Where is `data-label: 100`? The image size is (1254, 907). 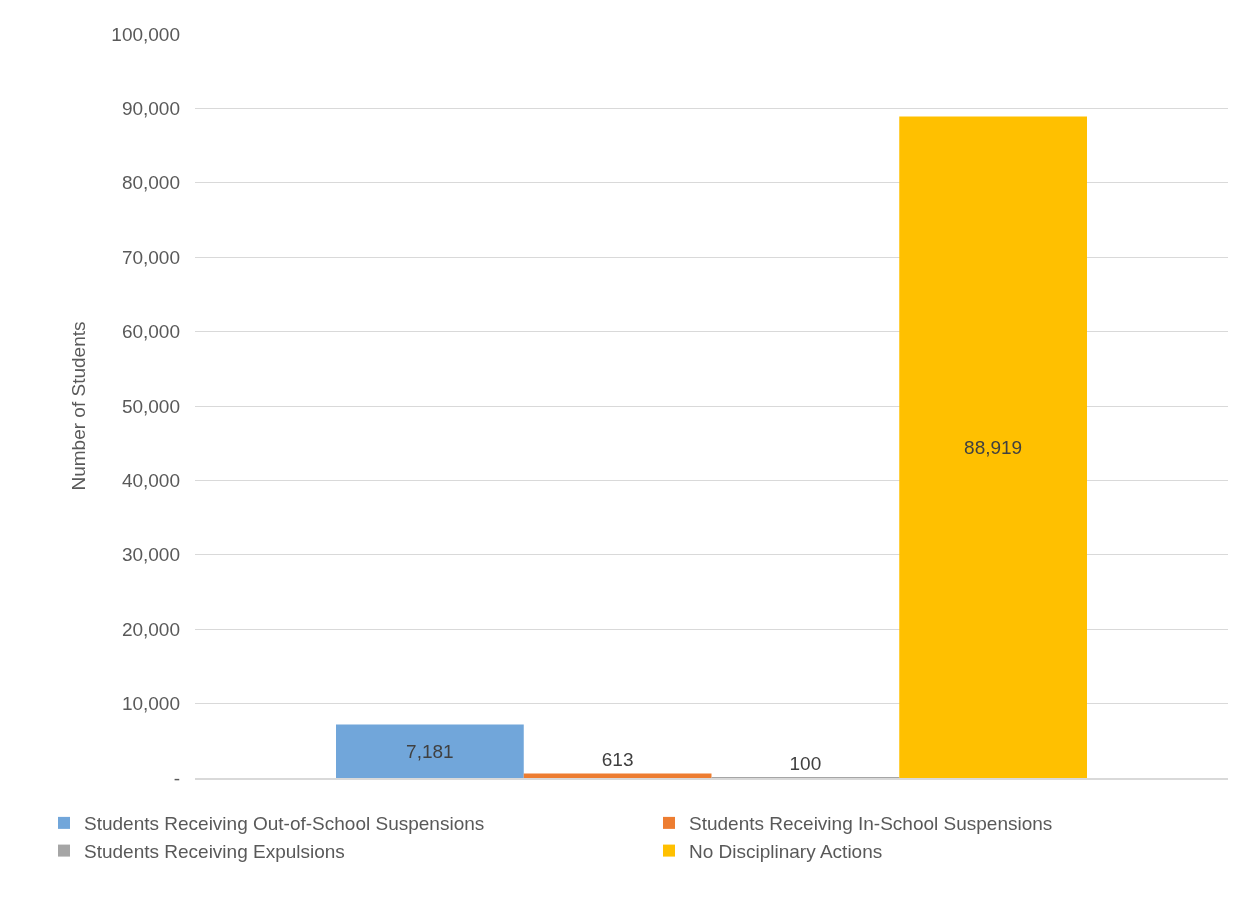 data-label: 100 is located at coordinates (805, 763).